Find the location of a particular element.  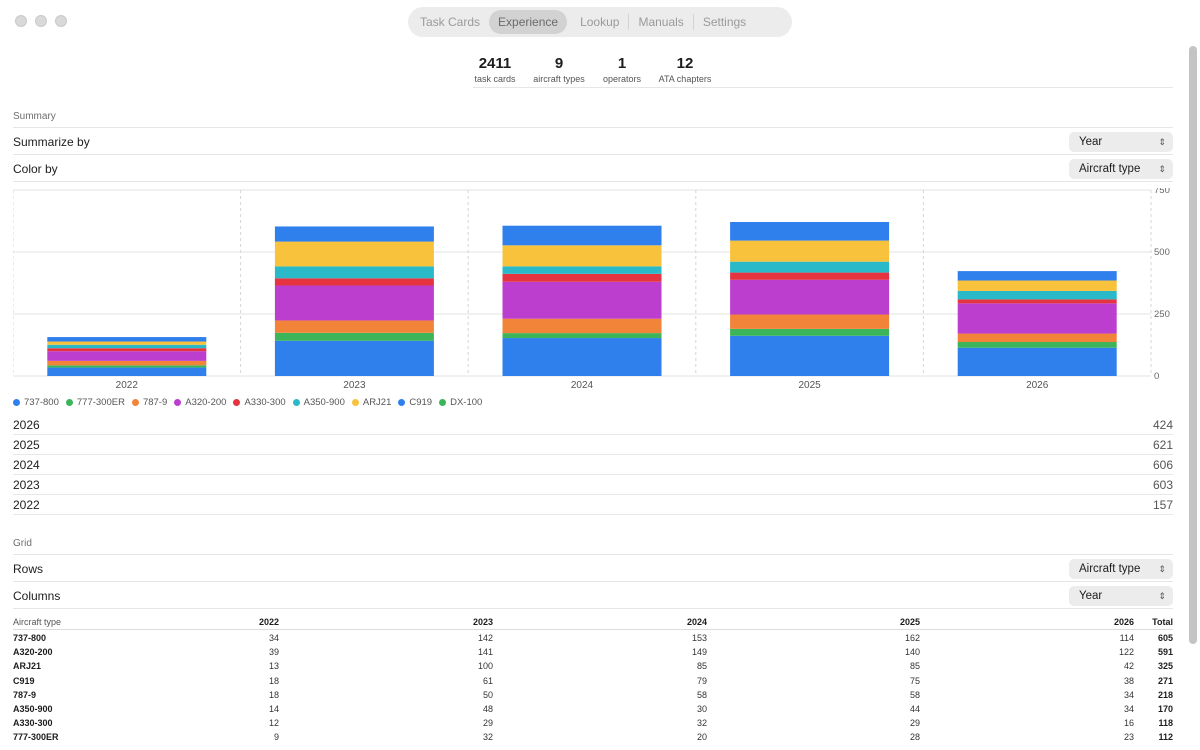

table-cell: 16 is located at coordinates (1128, 723).